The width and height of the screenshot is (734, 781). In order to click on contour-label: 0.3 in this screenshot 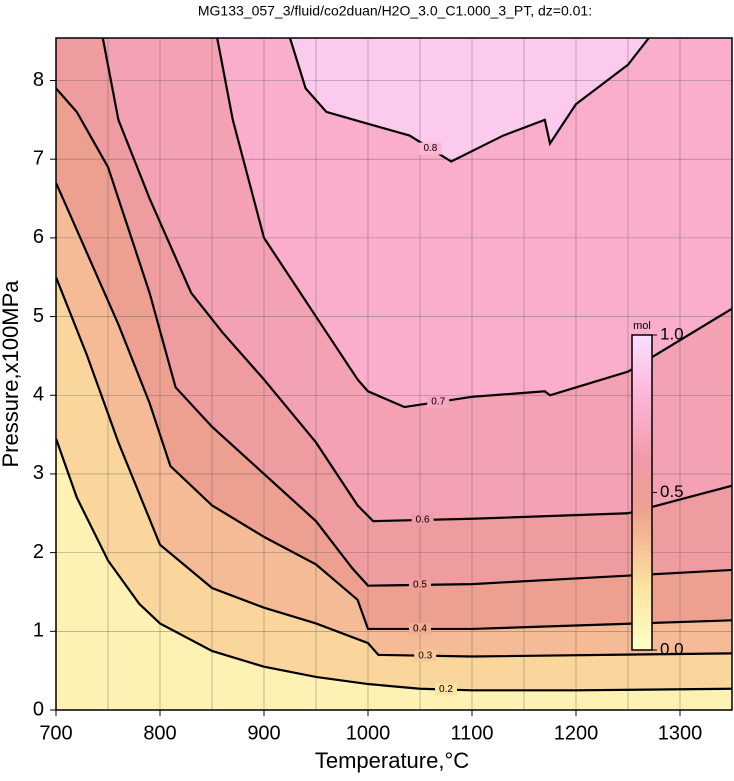, I will do `click(425, 655)`.